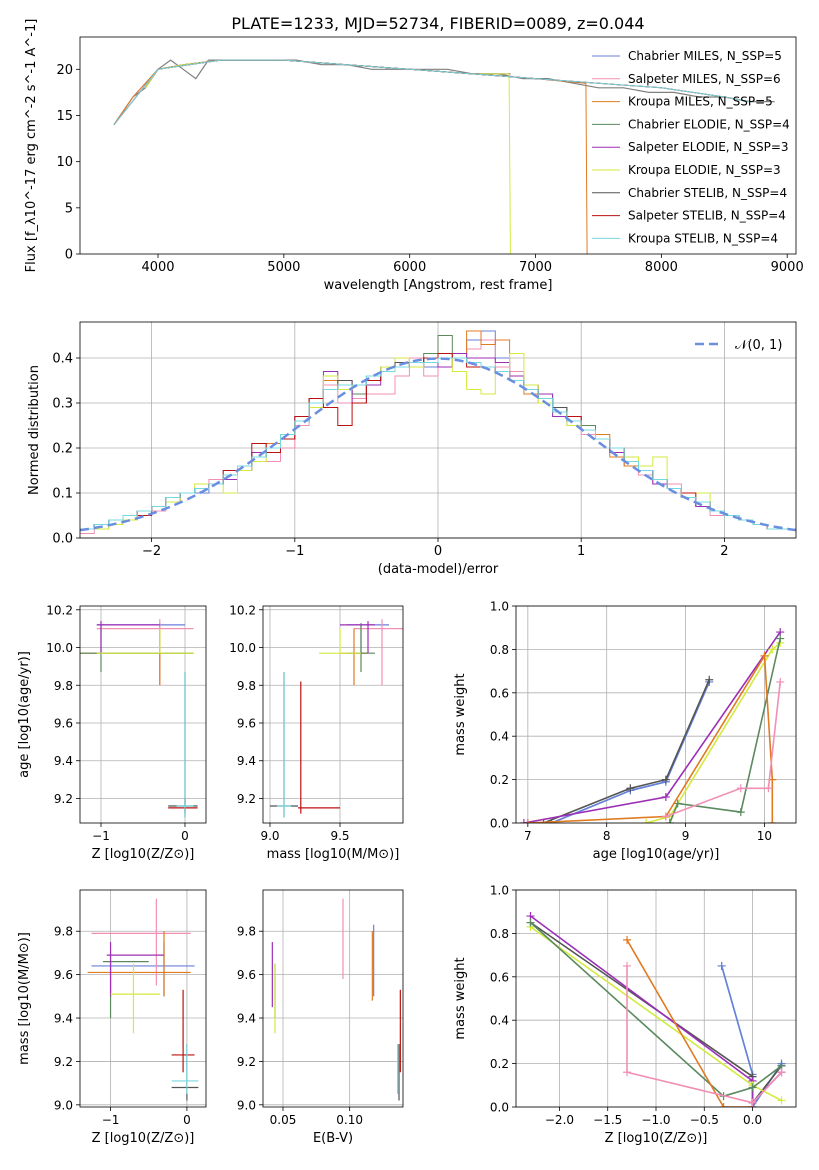 This screenshot has height=1170, width=819. What do you see at coordinates (787, 267) in the screenshot?
I see `x-tick-label: 9000` at bounding box center [787, 267].